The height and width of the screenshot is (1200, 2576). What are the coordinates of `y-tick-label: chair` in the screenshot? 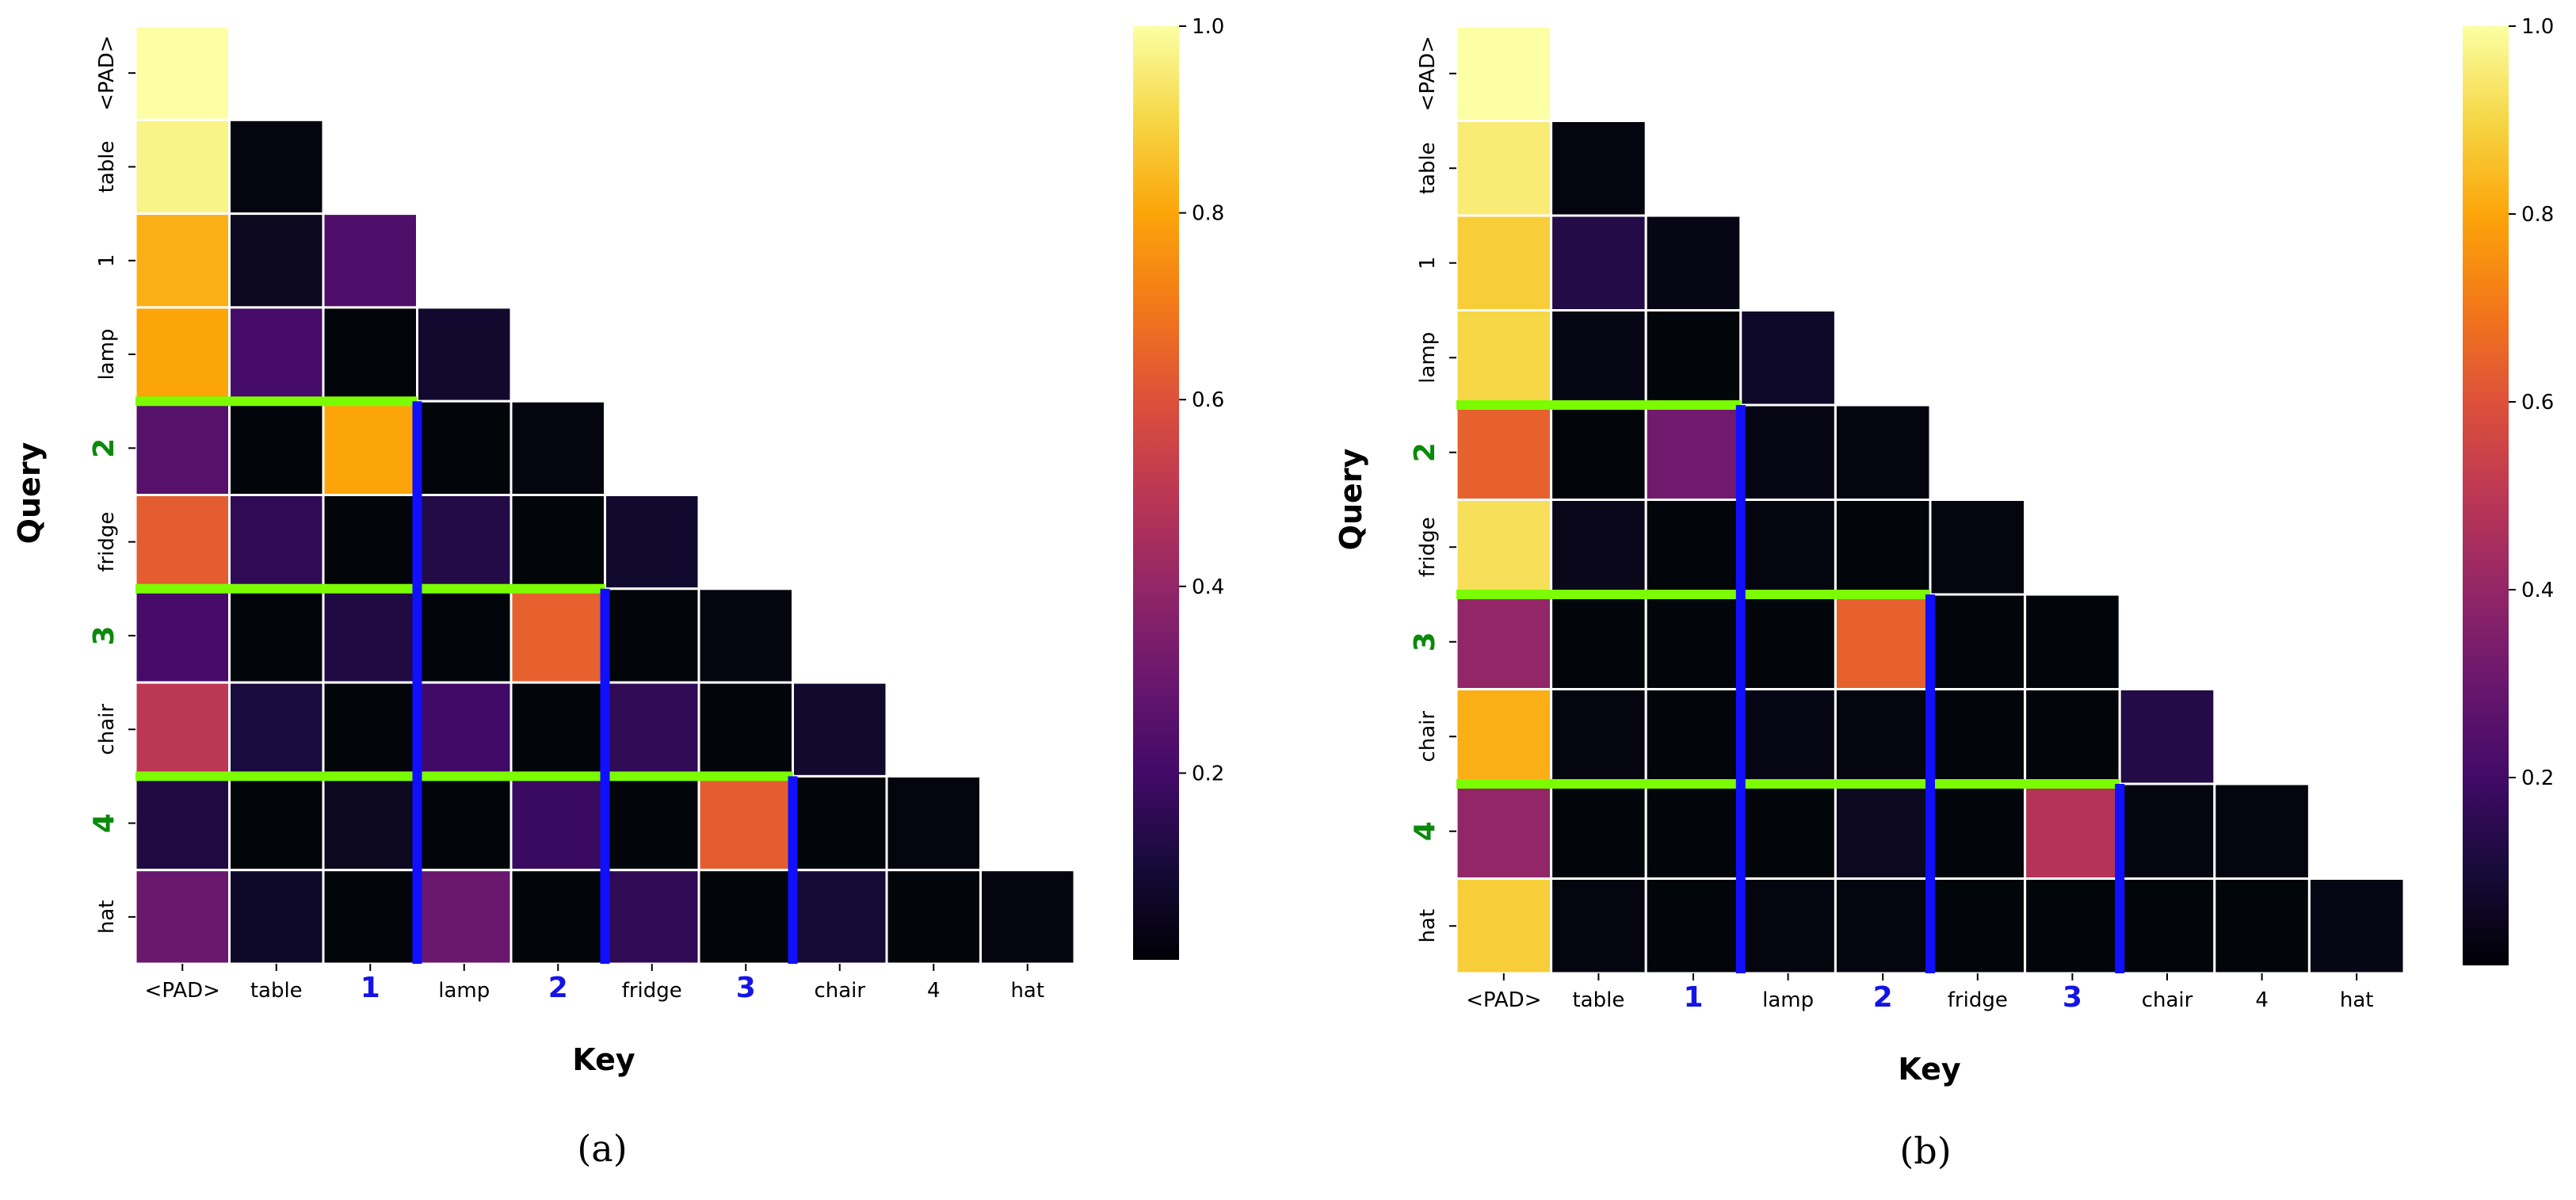 It's located at (1428, 736).